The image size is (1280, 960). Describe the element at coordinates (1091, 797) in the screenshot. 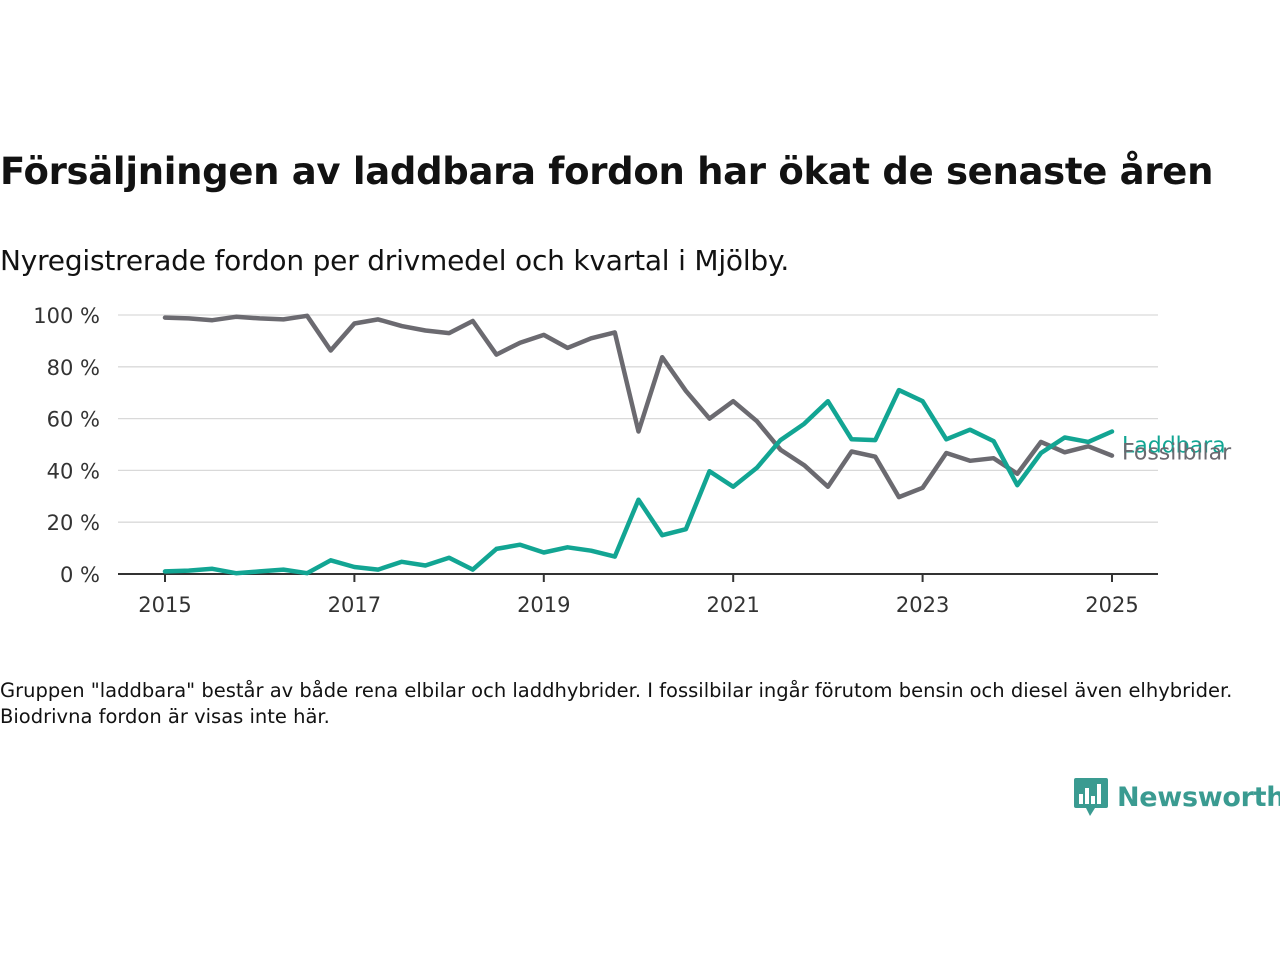

I see `bar-chart-speech-bubble-icon` at that location.